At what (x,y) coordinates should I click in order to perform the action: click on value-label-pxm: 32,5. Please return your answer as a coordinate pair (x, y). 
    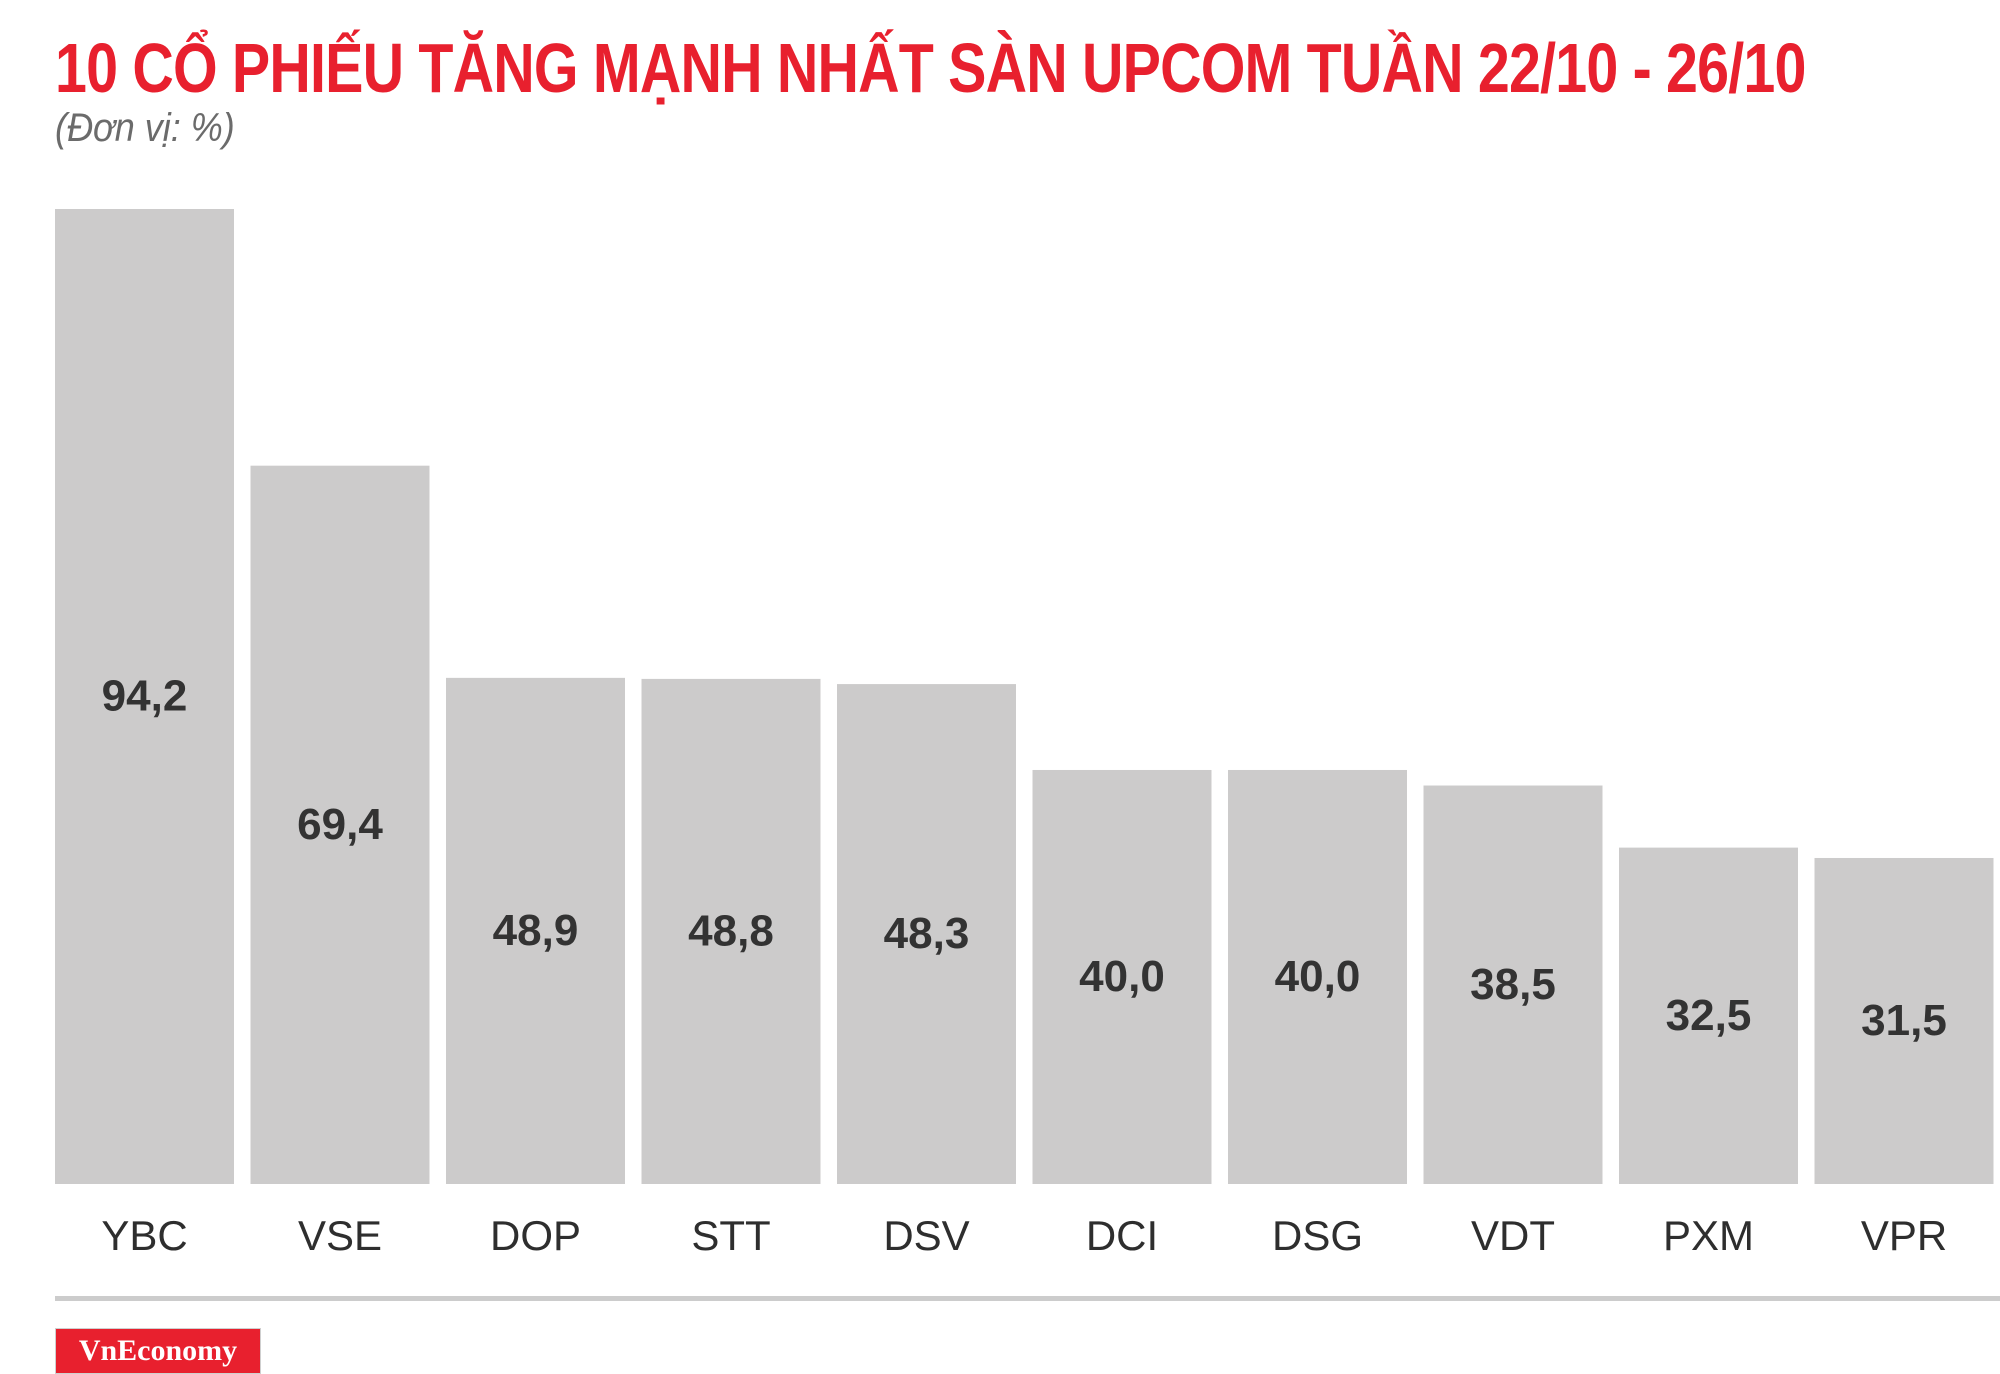
    Looking at the image, I should click on (1709, 1015).